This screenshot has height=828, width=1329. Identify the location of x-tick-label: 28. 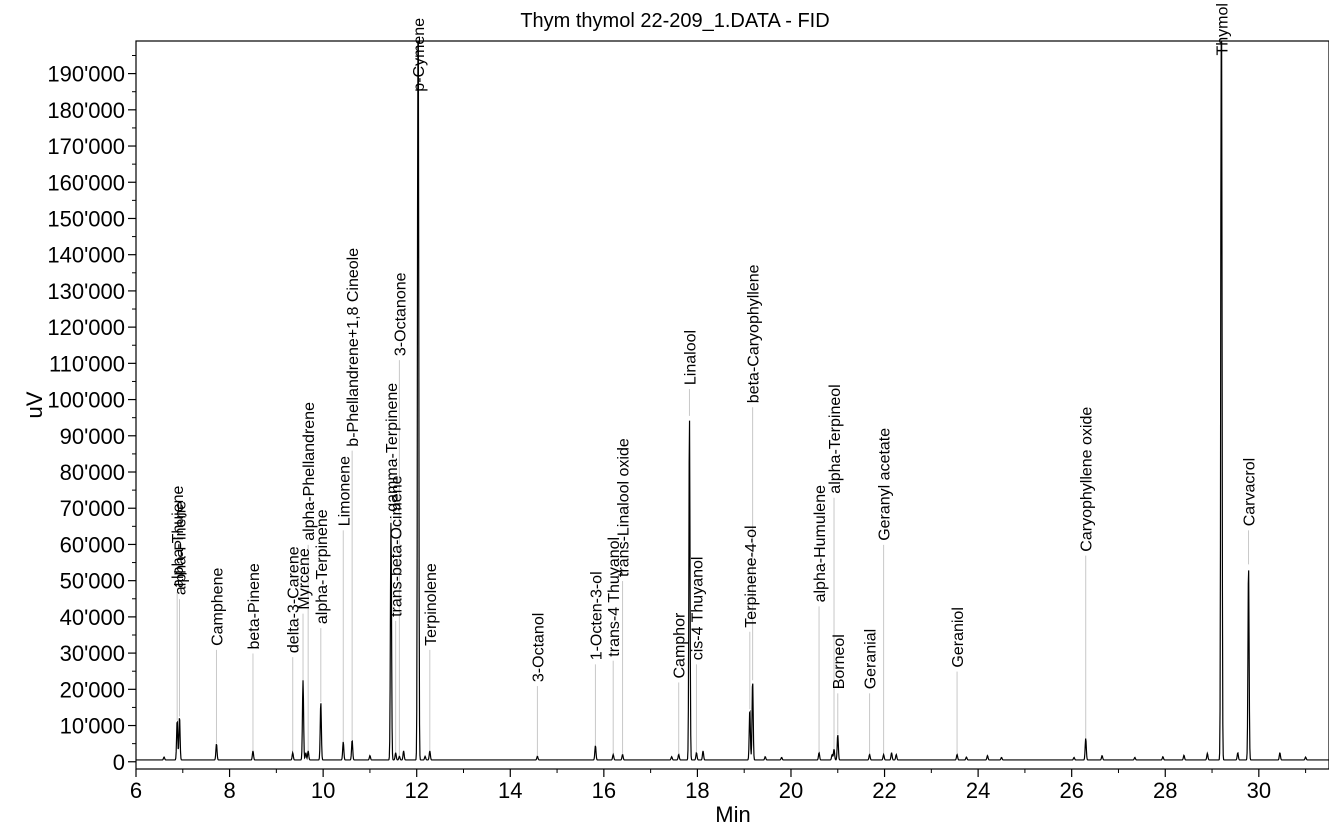
(1165, 790).